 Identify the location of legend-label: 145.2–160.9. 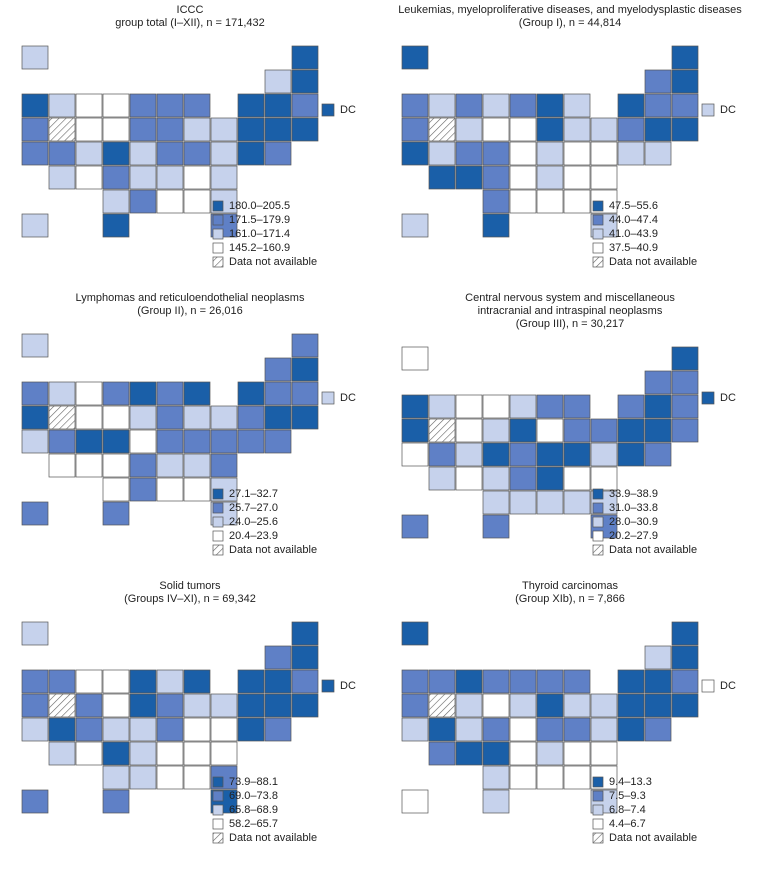
(259, 248).